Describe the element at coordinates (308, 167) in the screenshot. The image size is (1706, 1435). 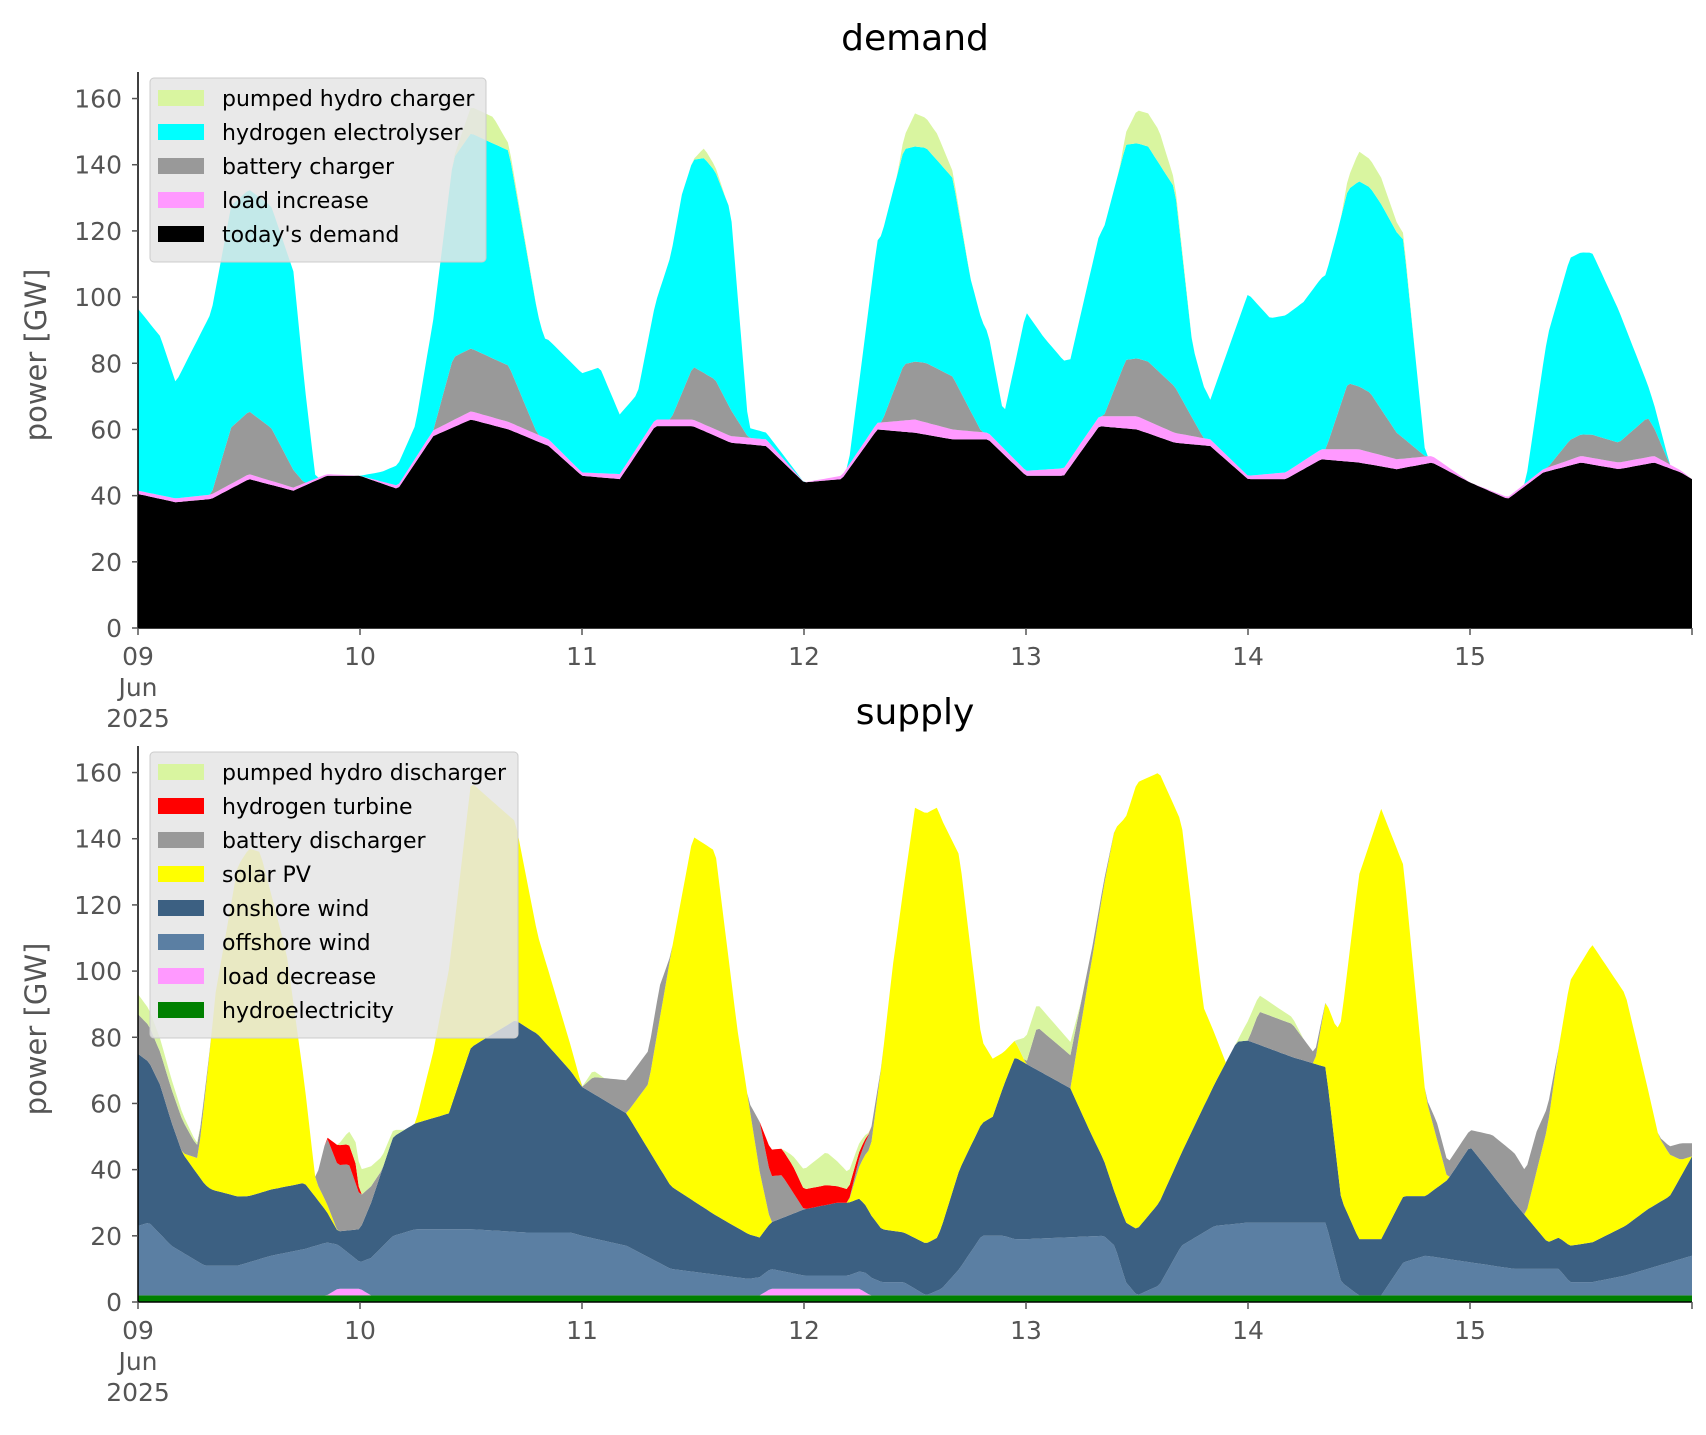
I see `legend-label: battery charger` at that location.